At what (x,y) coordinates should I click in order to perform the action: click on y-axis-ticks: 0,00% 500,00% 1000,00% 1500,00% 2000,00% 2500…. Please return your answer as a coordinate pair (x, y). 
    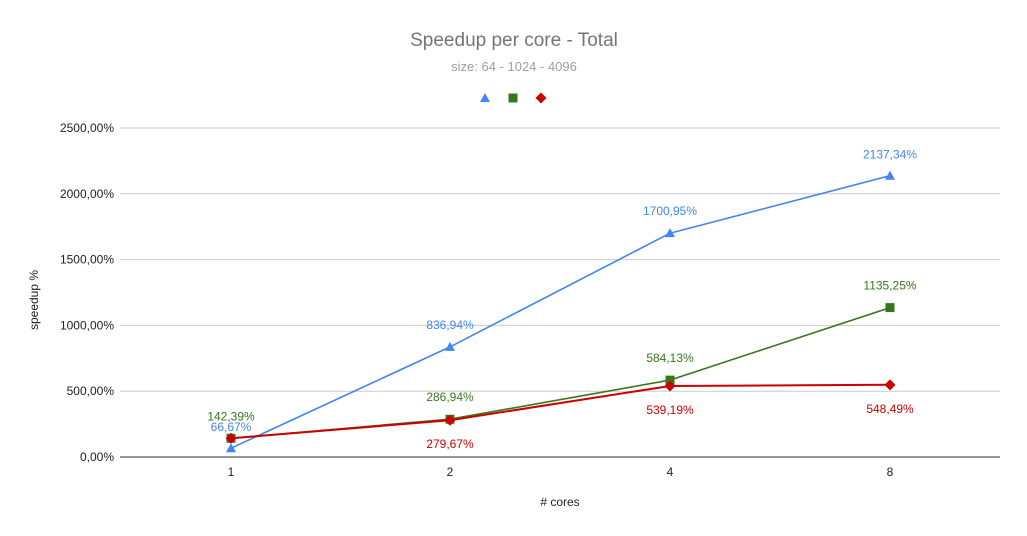
    Looking at the image, I should click on (87, 292).